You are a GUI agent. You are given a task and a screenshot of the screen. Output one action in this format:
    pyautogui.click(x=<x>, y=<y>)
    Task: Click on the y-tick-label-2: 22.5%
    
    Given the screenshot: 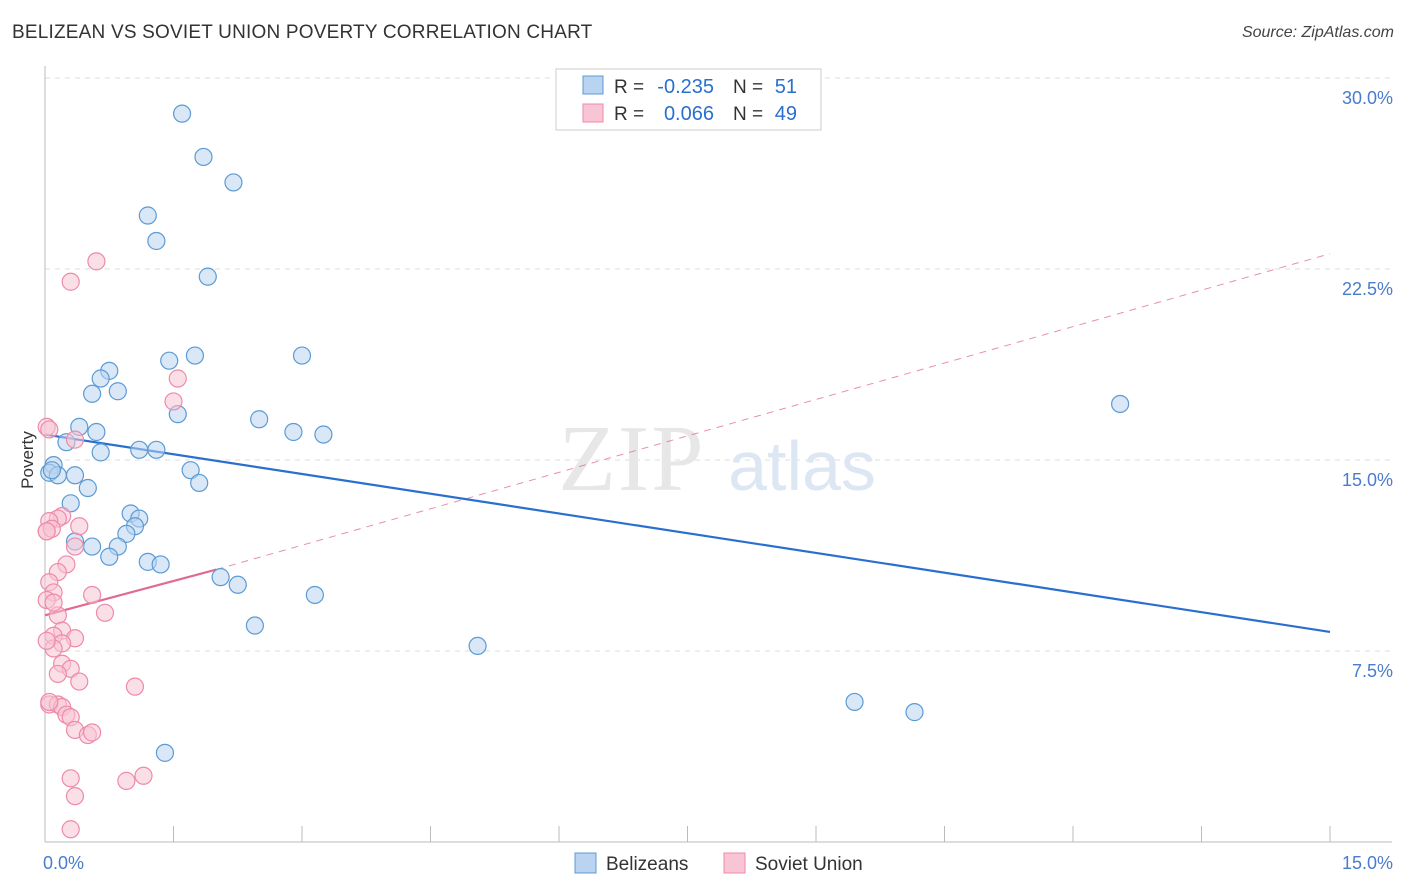 What is the action you would take?
    pyautogui.click(x=1367, y=289)
    